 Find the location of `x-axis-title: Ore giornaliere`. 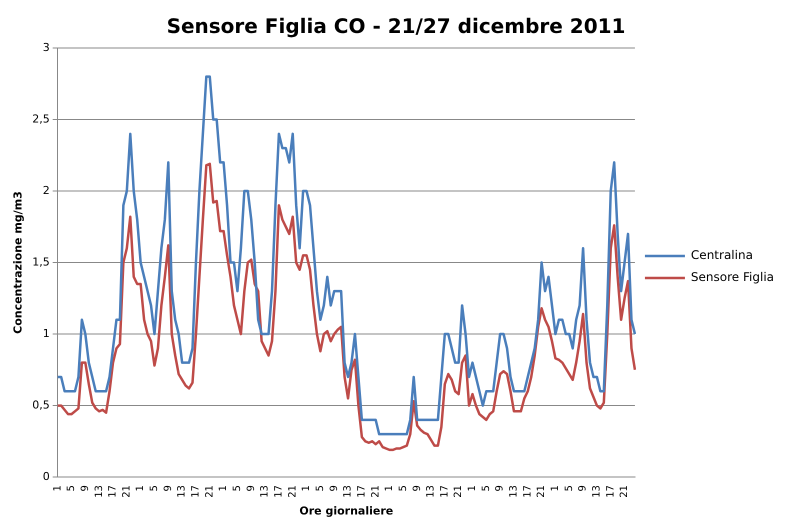

x-axis-title: Ore giornaliere is located at coordinates (346, 511).